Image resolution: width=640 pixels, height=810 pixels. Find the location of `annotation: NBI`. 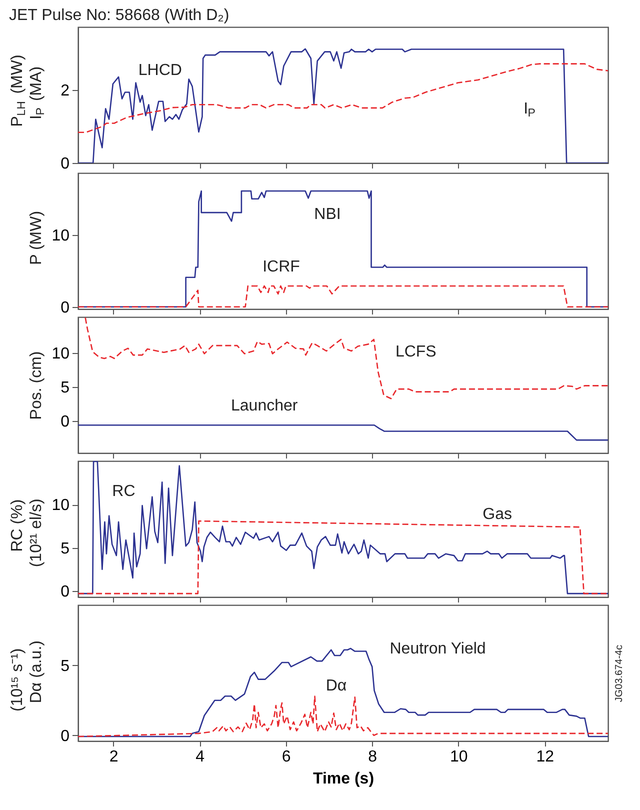

annotation: NBI is located at coordinates (327, 215).